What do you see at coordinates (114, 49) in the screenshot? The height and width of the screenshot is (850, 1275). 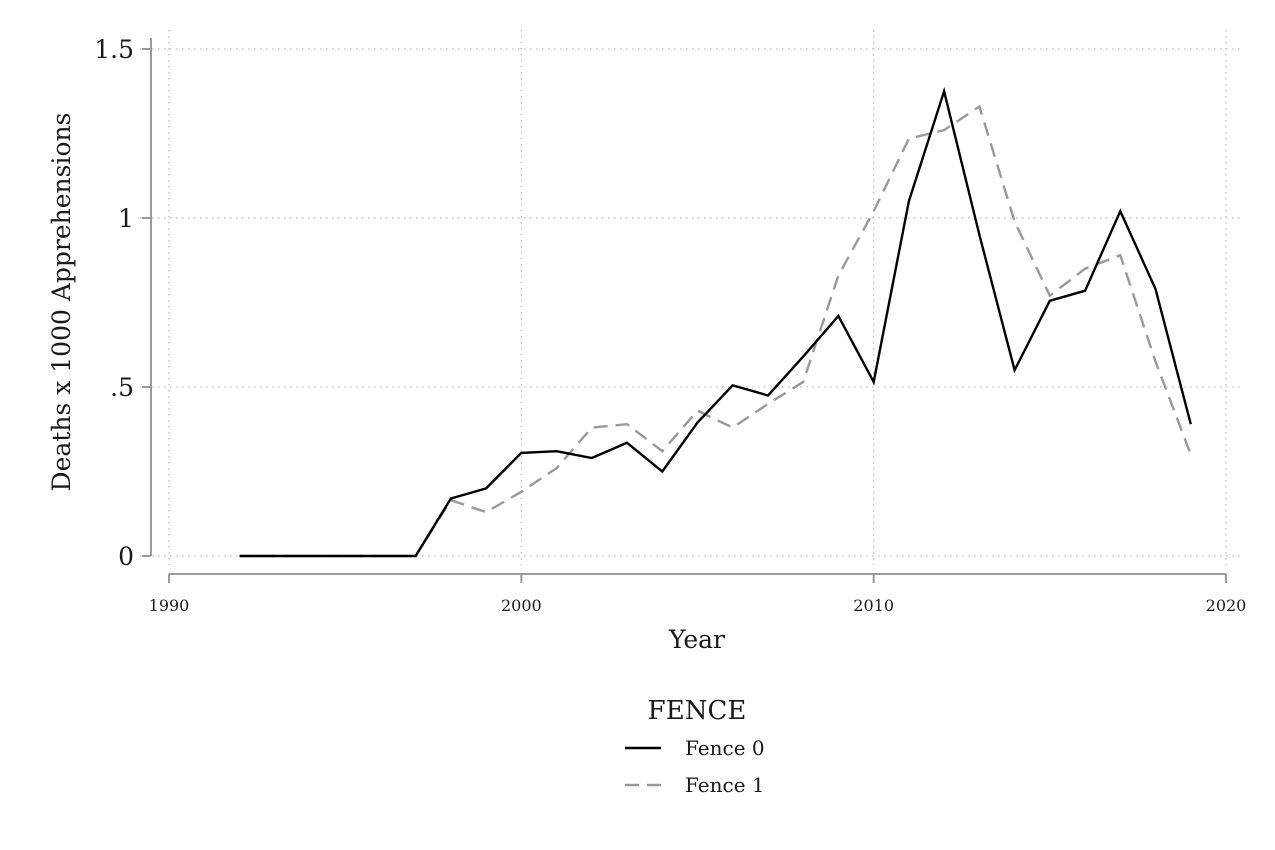 I see `y-tick-label: 1.5` at bounding box center [114, 49].